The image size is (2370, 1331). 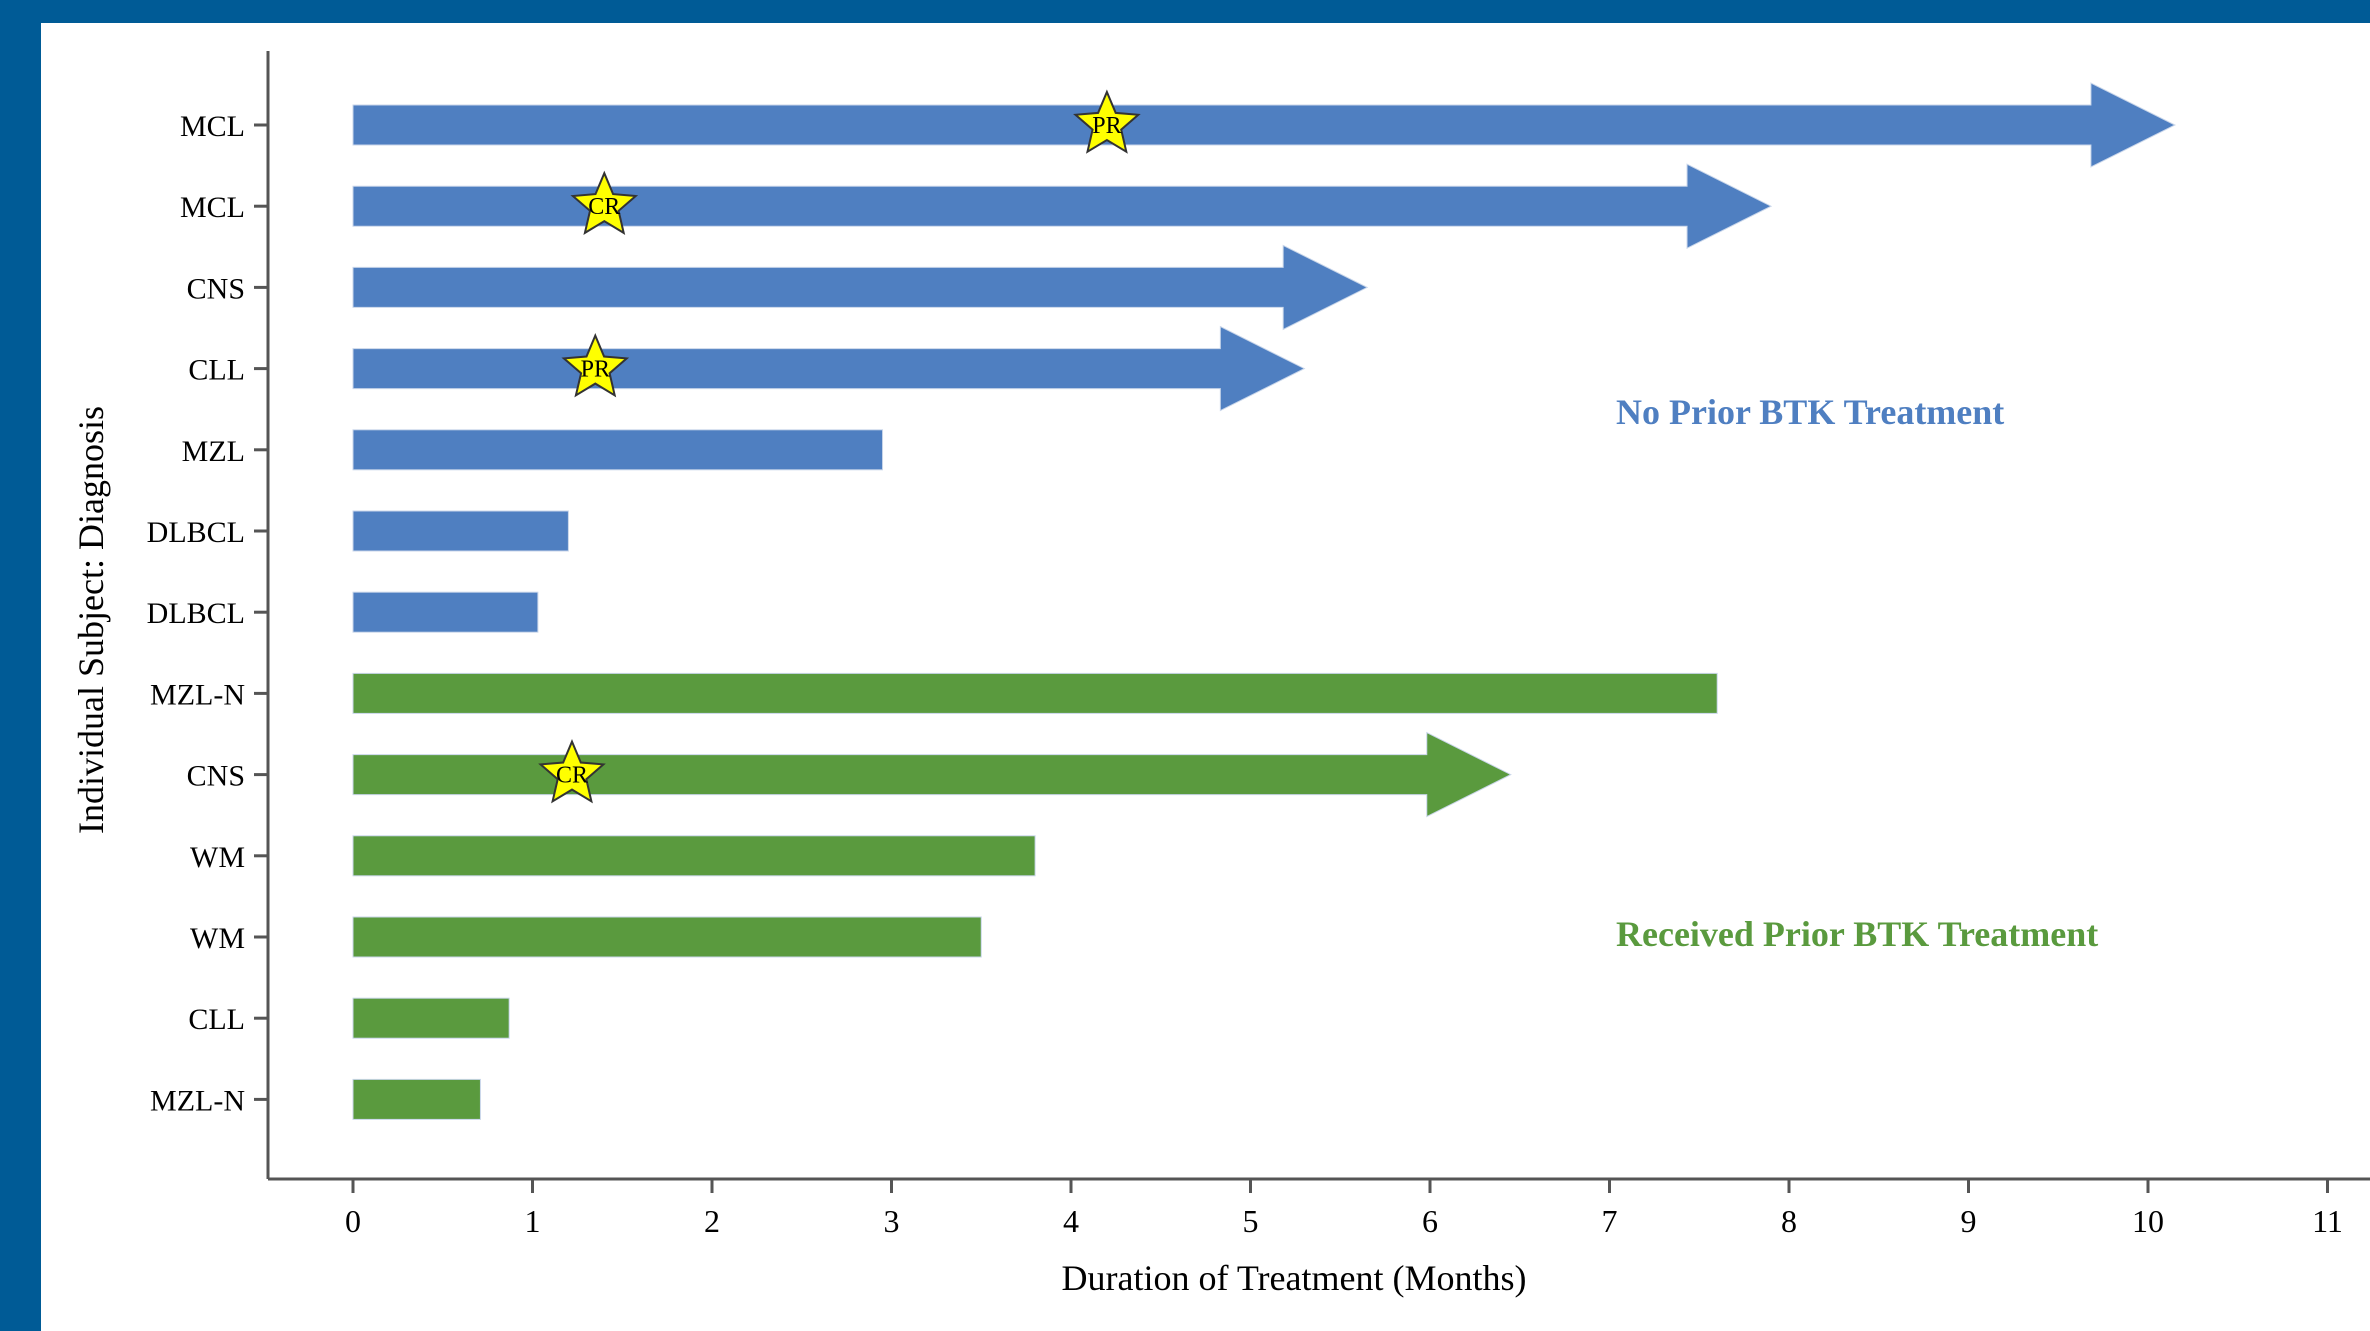 What do you see at coordinates (1810, 412) in the screenshot?
I see `group-label-no-prior-btk: No Prior BTK Treatment` at bounding box center [1810, 412].